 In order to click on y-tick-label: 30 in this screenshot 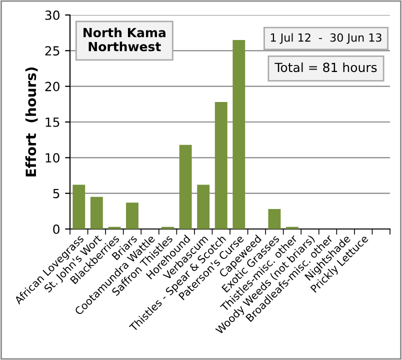, I will do `click(52, 15)`.